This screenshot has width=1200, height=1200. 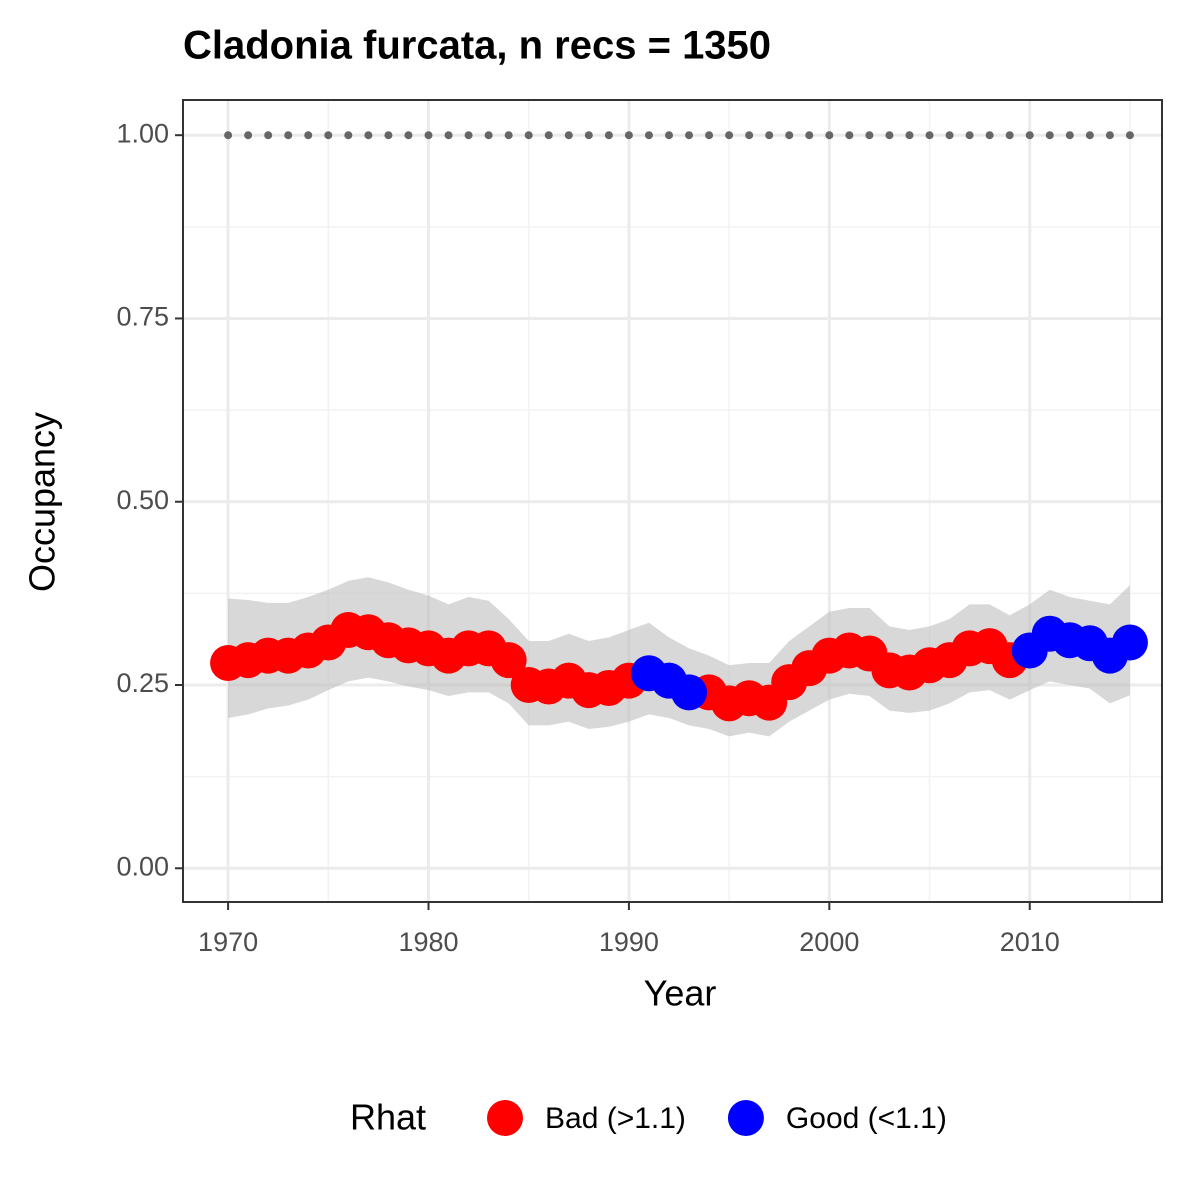 I want to click on x-tick-label: 2000, so click(x=829, y=942).